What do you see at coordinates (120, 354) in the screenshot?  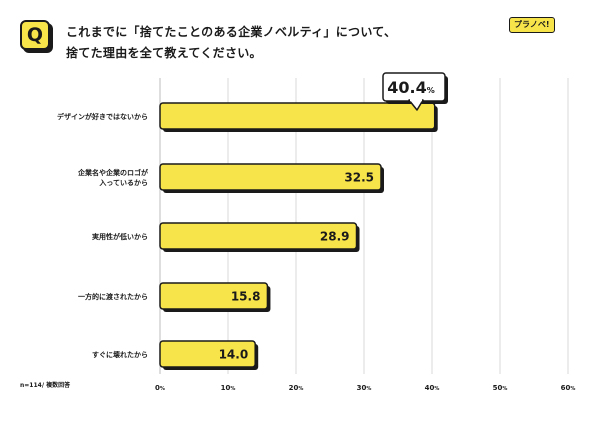 I see `category-label: すぐに壊れたから` at bounding box center [120, 354].